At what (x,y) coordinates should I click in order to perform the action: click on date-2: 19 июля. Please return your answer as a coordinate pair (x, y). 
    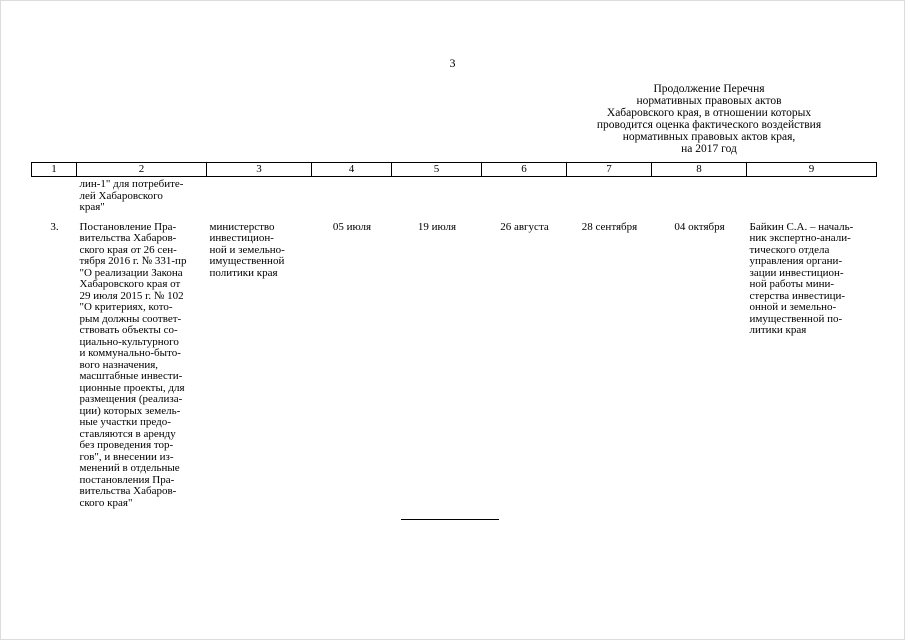
    Looking at the image, I should click on (437, 226).